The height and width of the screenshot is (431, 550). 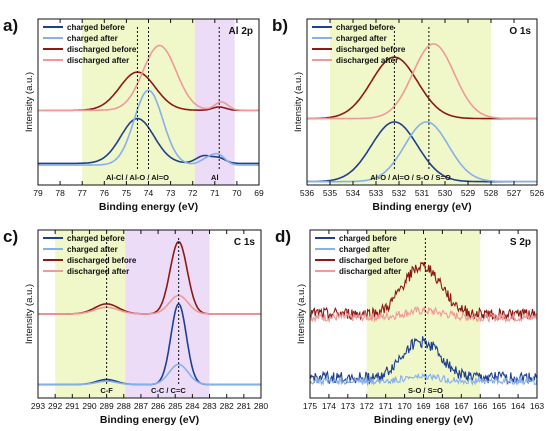 What do you see at coordinates (10, 25) in the screenshot?
I see `panel-label: a)` at bounding box center [10, 25].